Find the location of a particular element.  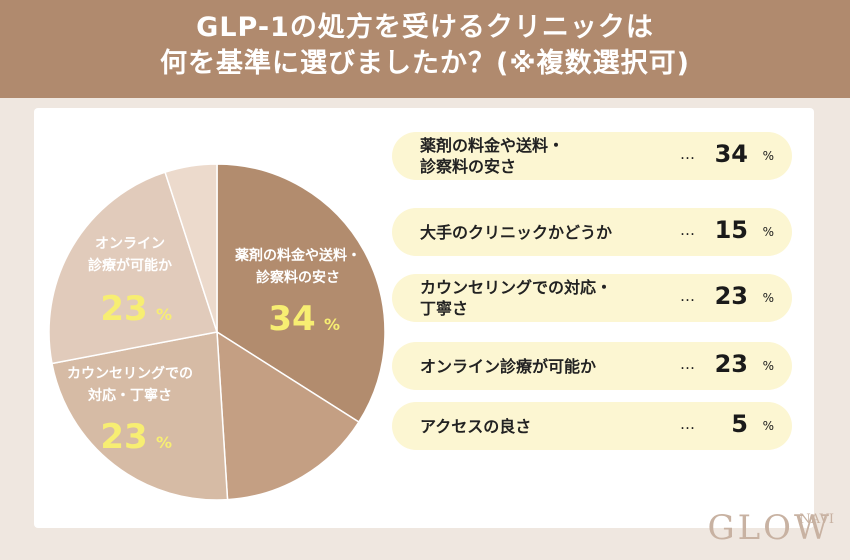

legend-row: オンライン診療が可能か … 23 % is located at coordinates (592, 366).